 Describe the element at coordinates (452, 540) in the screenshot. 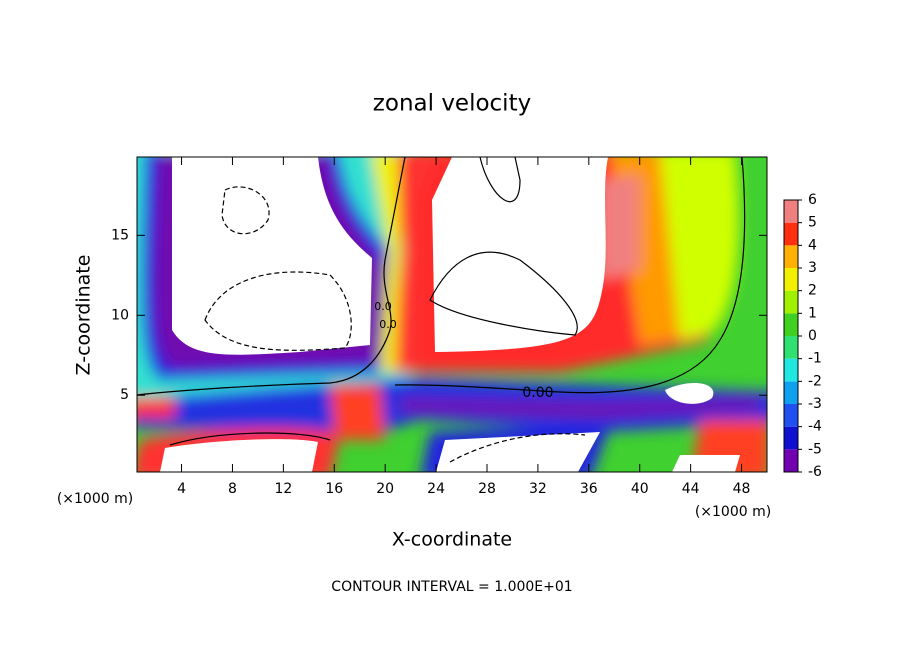

I see `x-axis-label: X-coordinate` at that location.